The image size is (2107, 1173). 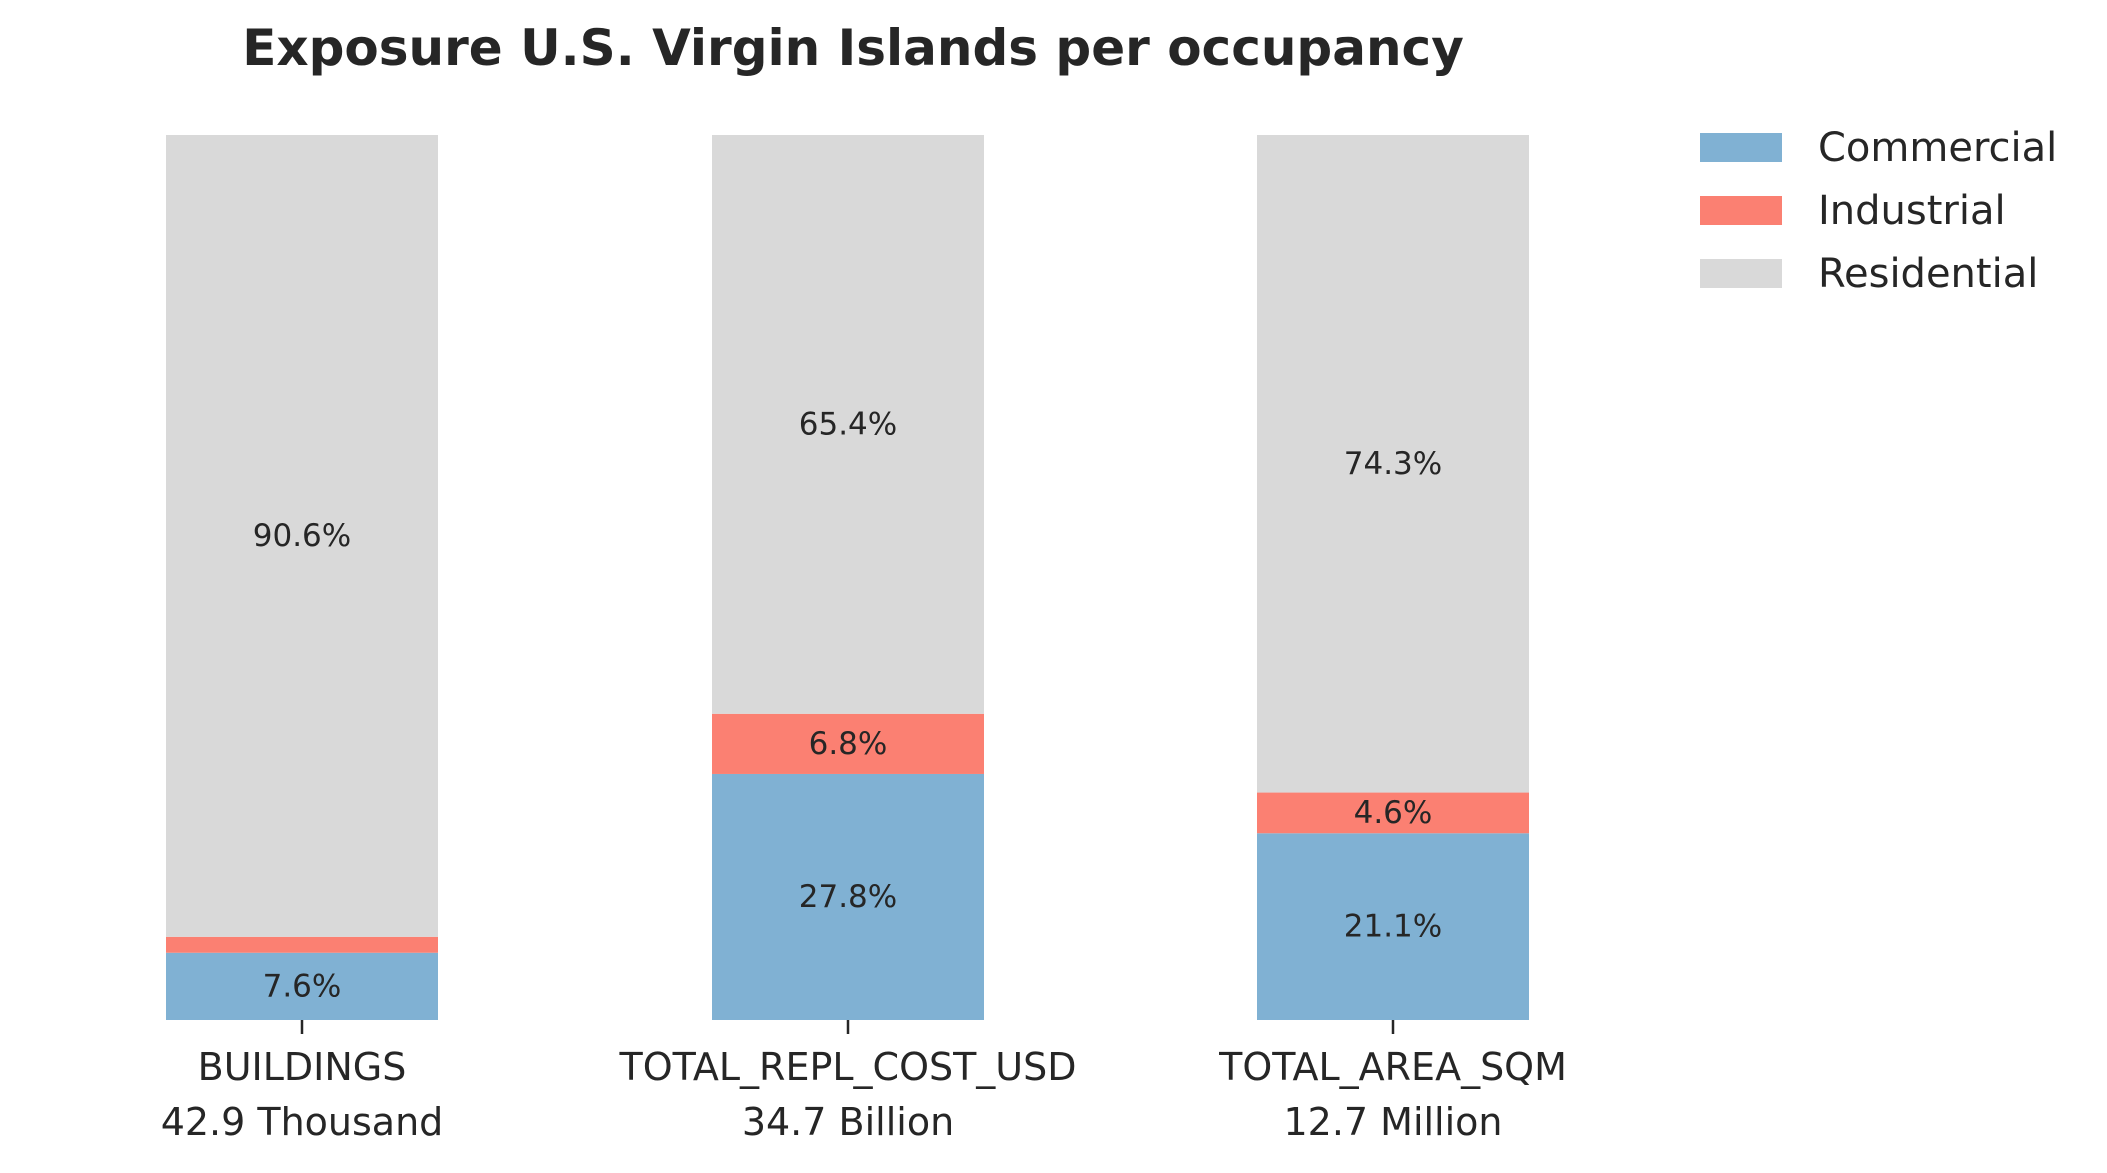 I want to click on bar-buildings-residential, so click(x=302, y=536).